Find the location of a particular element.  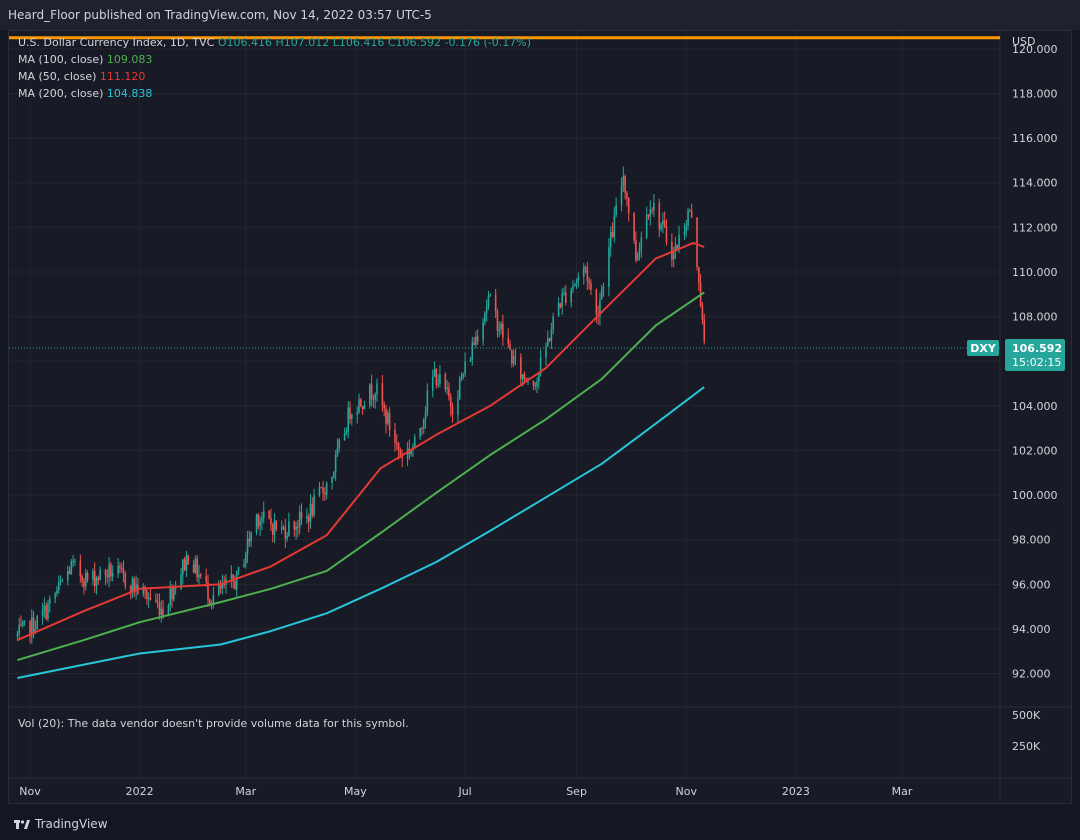

time-tick-label: 2022 is located at coordinates (140, 791).